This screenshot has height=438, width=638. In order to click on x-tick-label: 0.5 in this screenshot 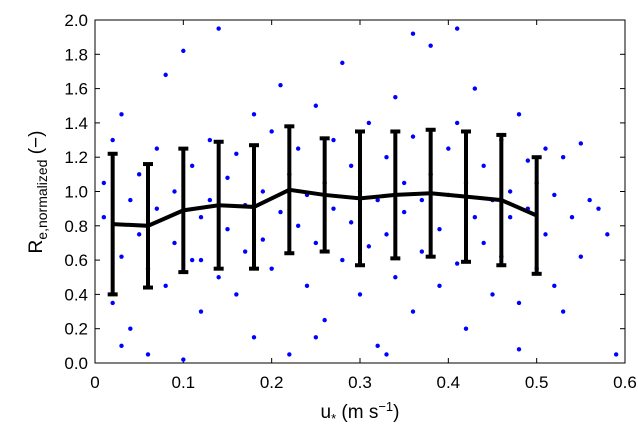, I will do `click(537, 382)`.